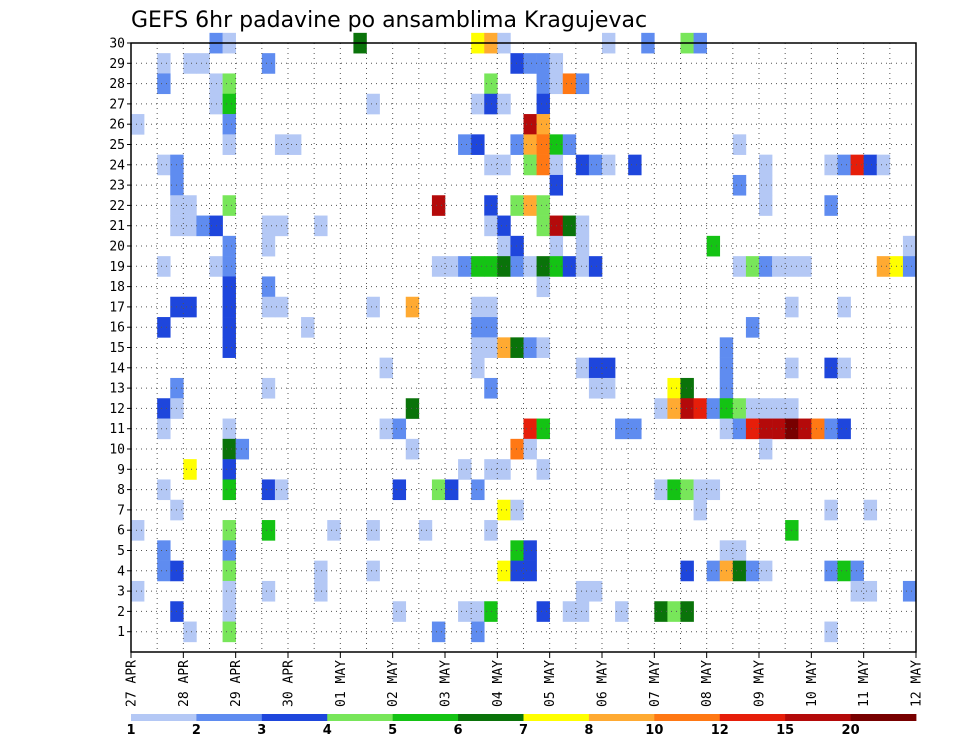 The width and height of the screenshot is (960, 742). What do you see at coordinates (588, 730) in the screenshot?
I see `colorbar-label: 8` at bounding box center [588, 730].